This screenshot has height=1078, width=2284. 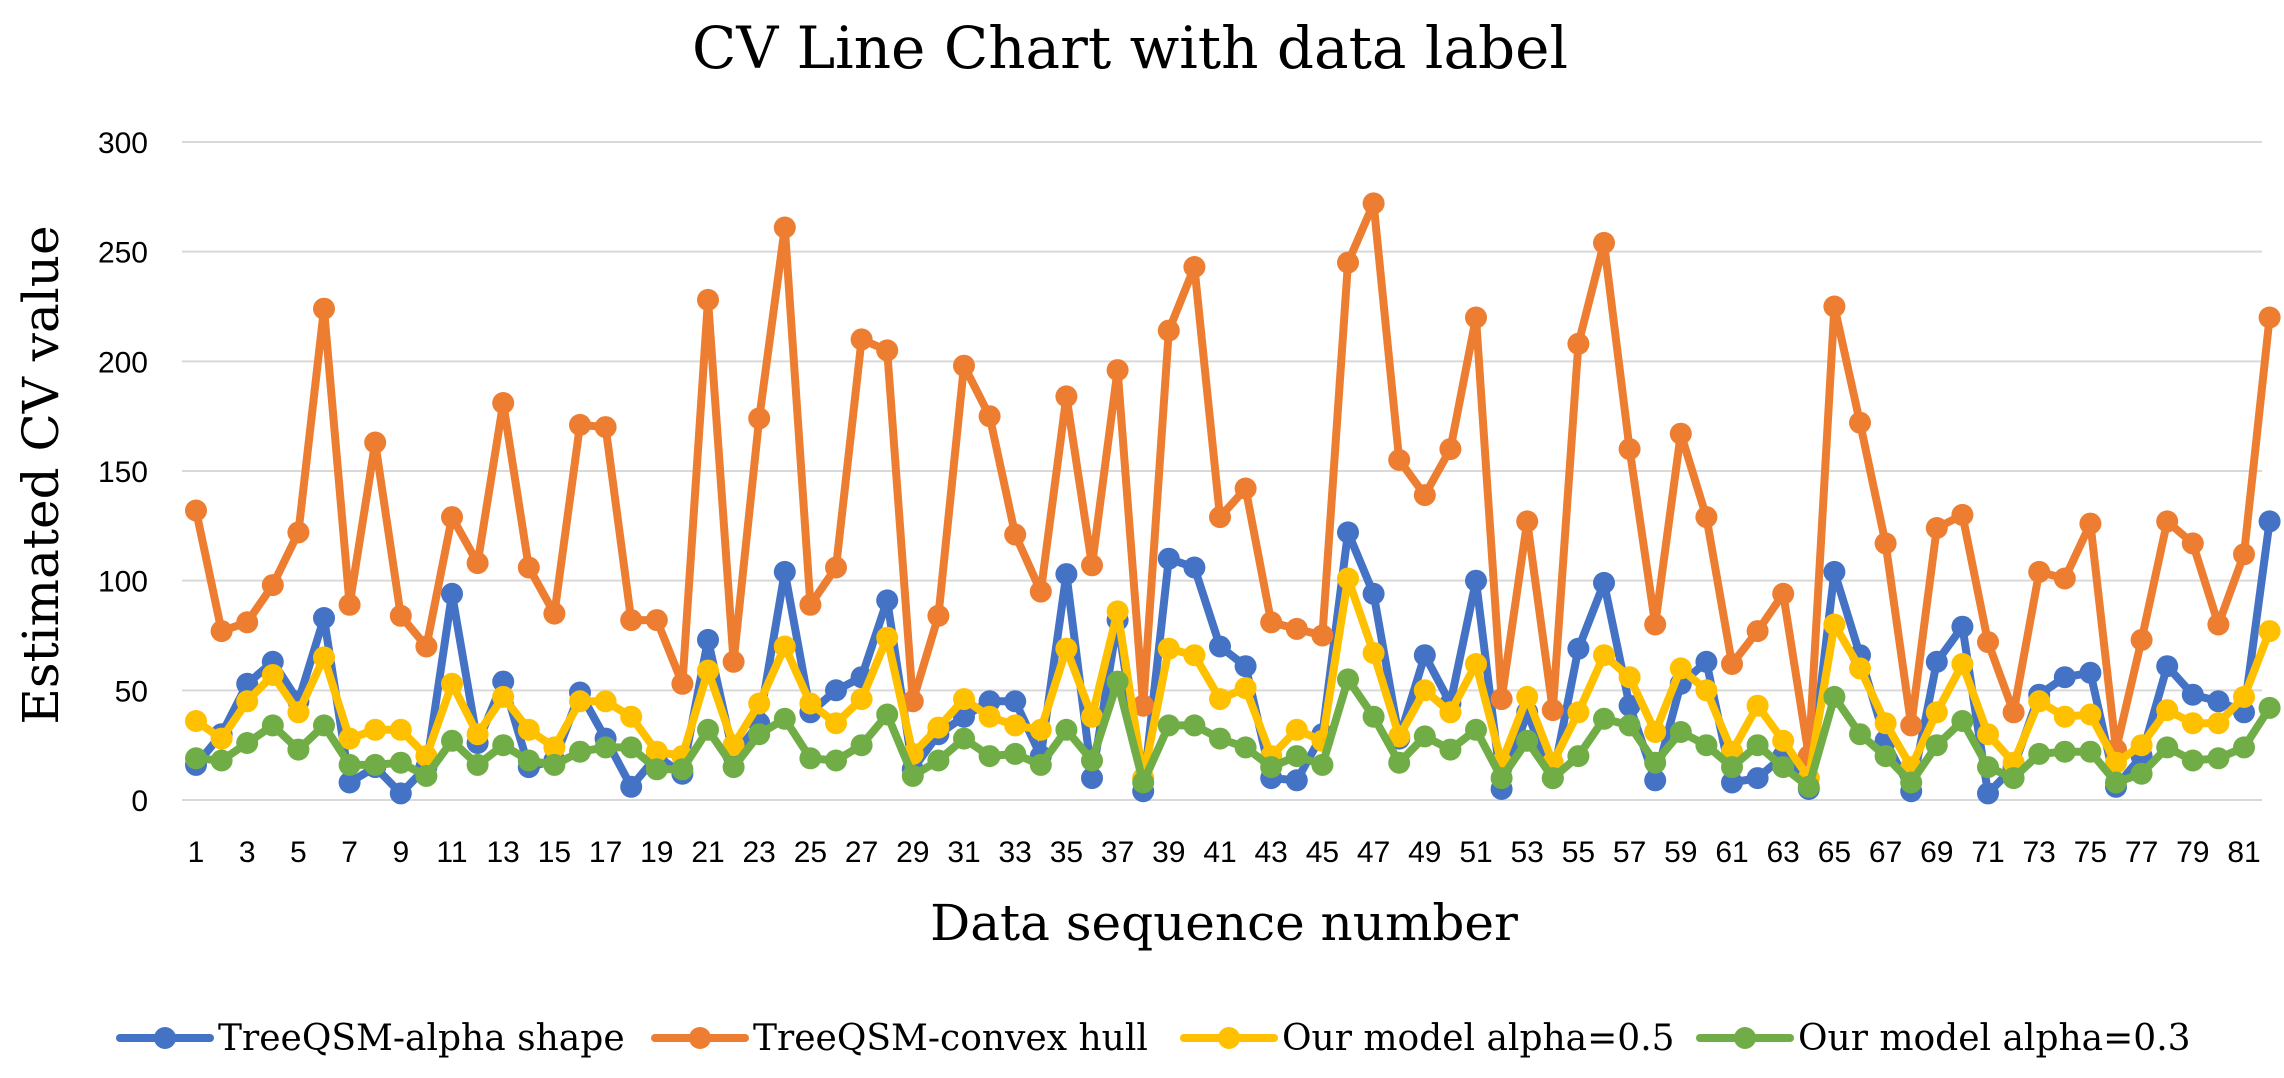 What do you see at coordinates (1943, 1038) in the screenshot?
I see `legend-item: Our model alpha=0.3` at bounding box center [1943, 1038].